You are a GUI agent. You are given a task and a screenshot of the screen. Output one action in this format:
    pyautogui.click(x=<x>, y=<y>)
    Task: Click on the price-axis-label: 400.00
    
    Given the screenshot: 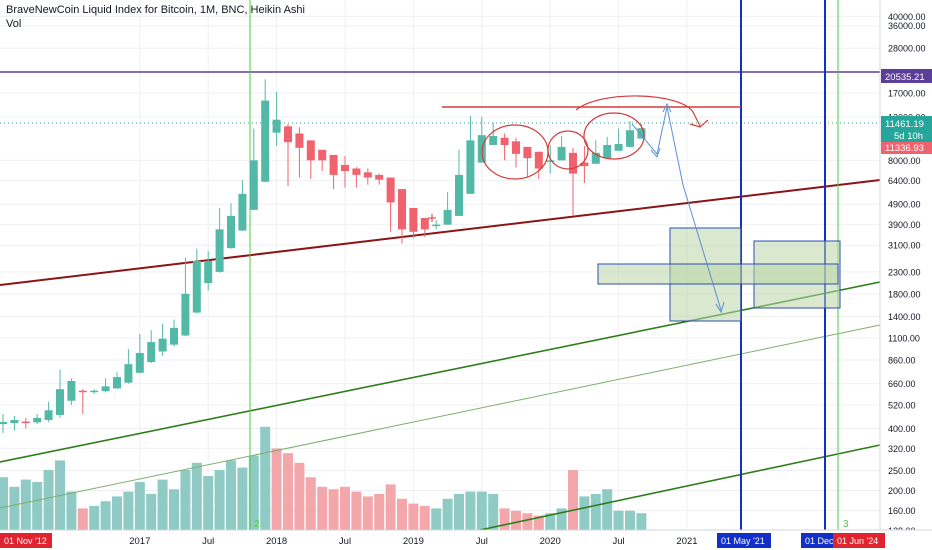 What is the action you would take?
    pyautogui.click(x=902, y=429)
    